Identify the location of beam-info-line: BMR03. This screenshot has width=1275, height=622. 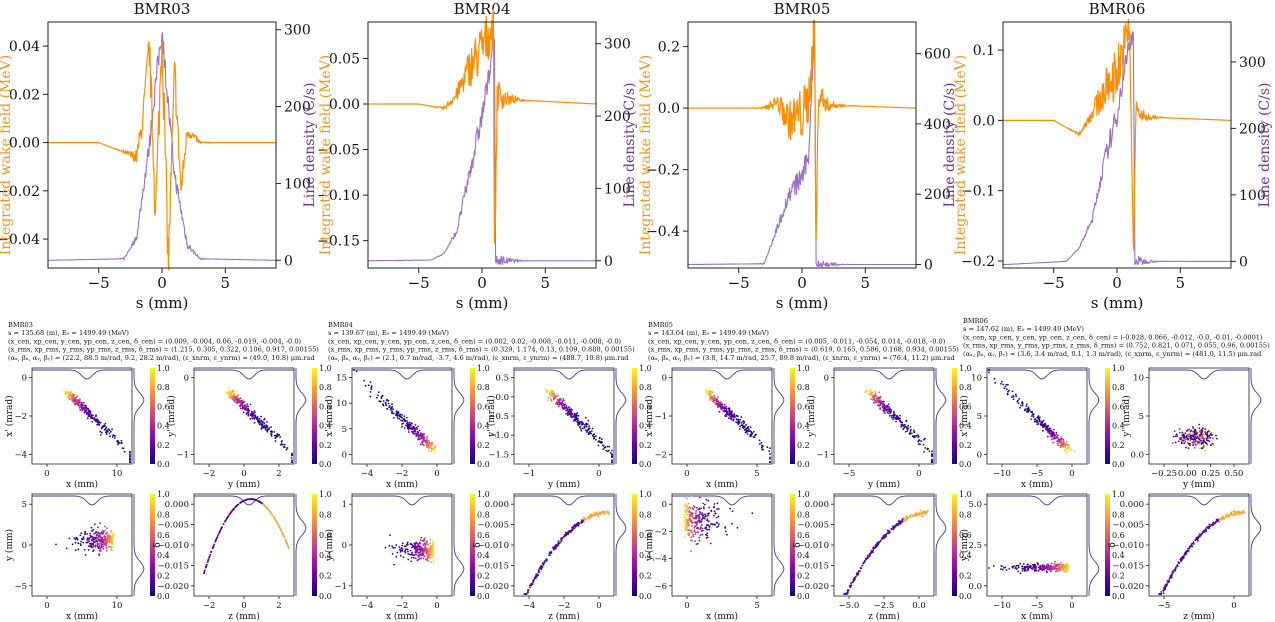
(20, 325).